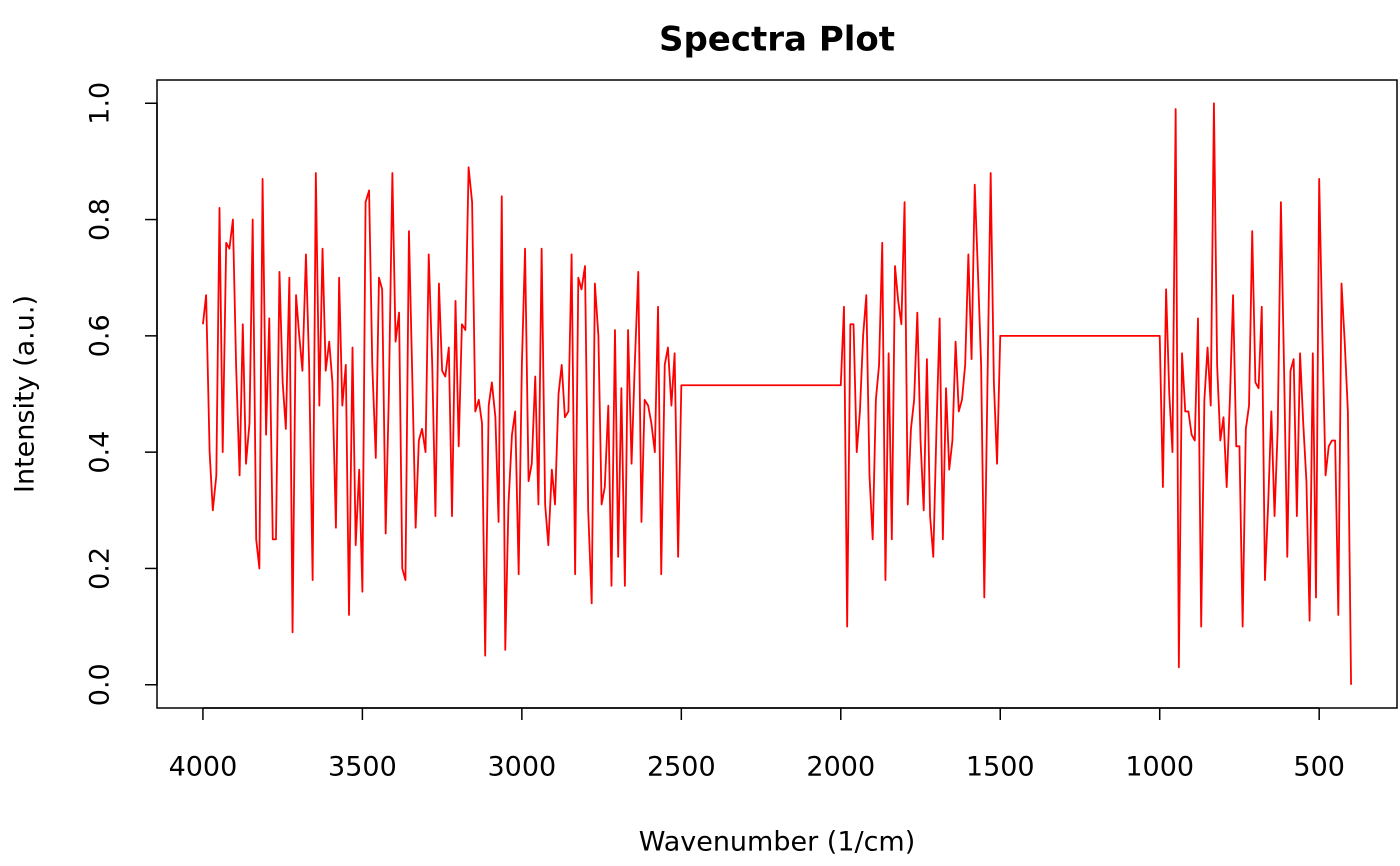 The width and height of the screenshot is (1400, 866). I want to click on x-tick-label: 500, so click(1319, 767).